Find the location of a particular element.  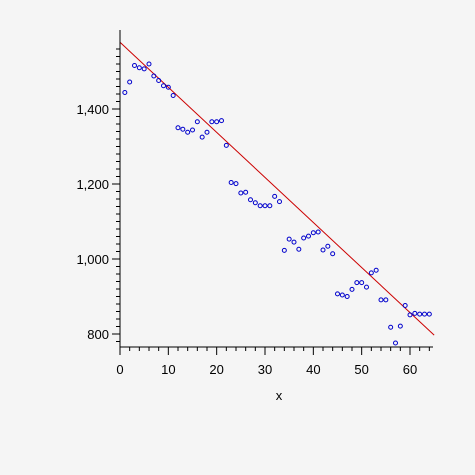

x-axis: 0 10 20 30 40 50 60 is located at coordinates (274, 361).